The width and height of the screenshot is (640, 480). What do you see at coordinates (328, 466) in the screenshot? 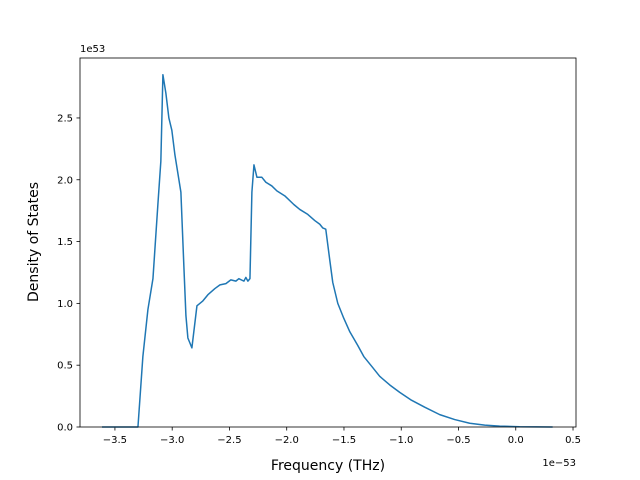
I see `x-axis-label: Frequency (THz)` at bounding box center [328, 466].